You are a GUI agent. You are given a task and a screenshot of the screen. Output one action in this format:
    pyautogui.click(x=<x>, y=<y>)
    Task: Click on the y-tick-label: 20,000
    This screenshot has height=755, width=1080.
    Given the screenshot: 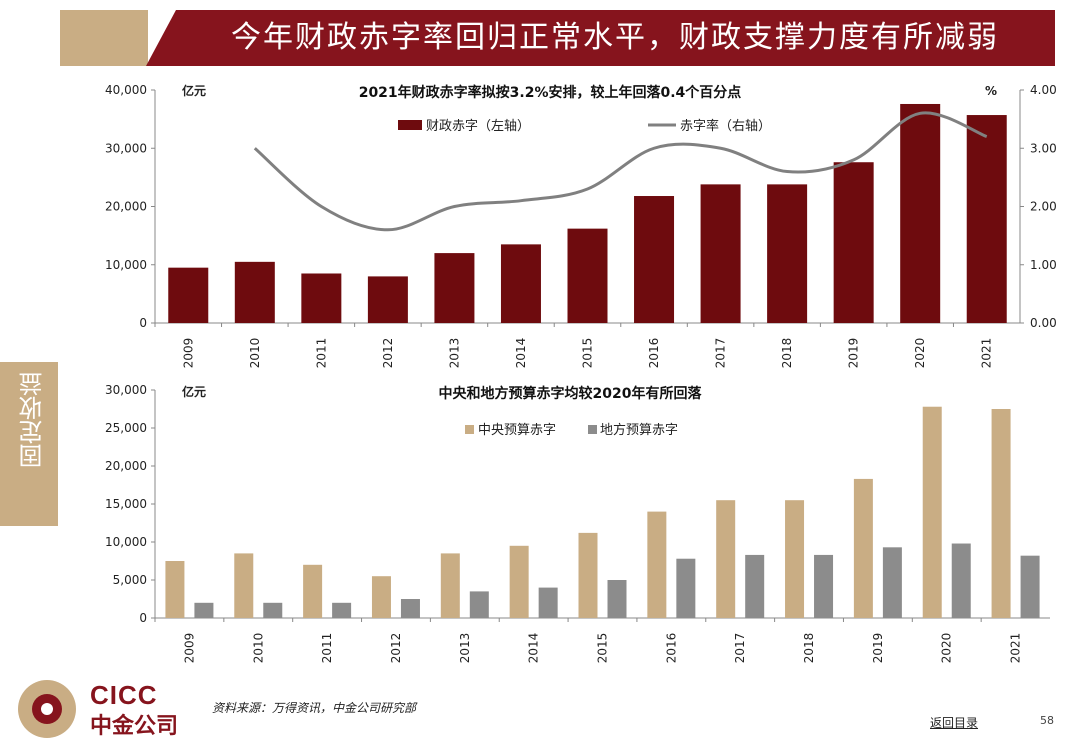 What is the action you would take?
    pyautogui.click(x=126, y=466)
    